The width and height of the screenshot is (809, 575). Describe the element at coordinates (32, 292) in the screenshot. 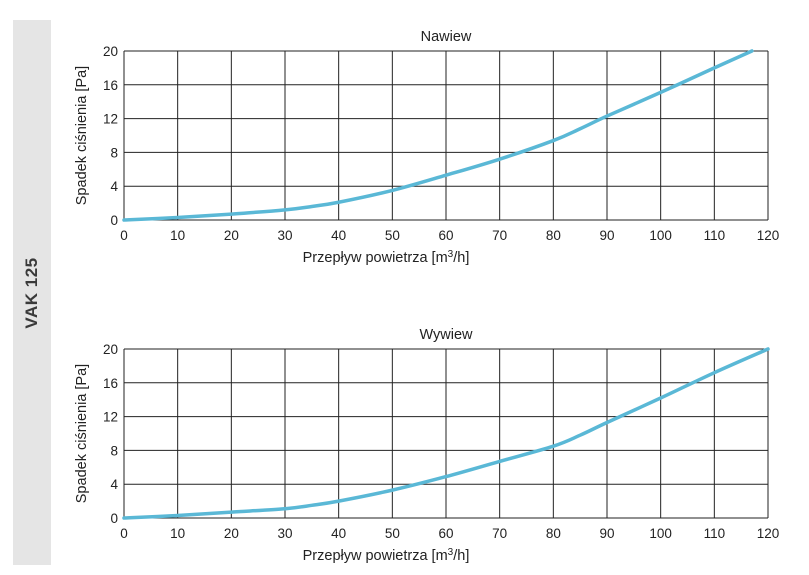

I see `side-tab: VAK 125` at that location.